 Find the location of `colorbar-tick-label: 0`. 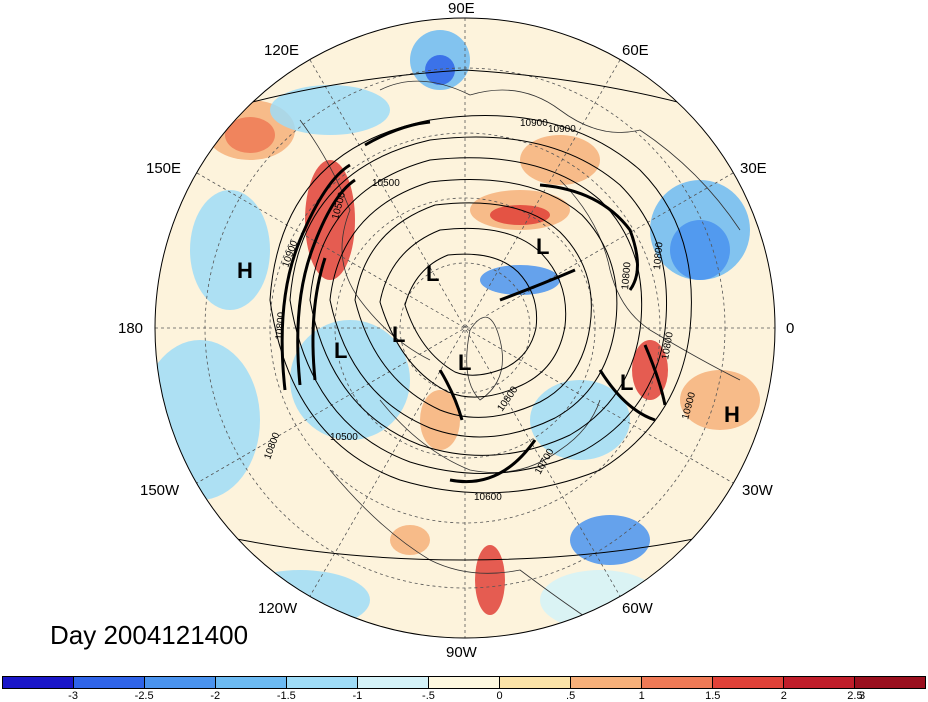

colorbar-tick-label: 0 is located at coordinates (499, 696).